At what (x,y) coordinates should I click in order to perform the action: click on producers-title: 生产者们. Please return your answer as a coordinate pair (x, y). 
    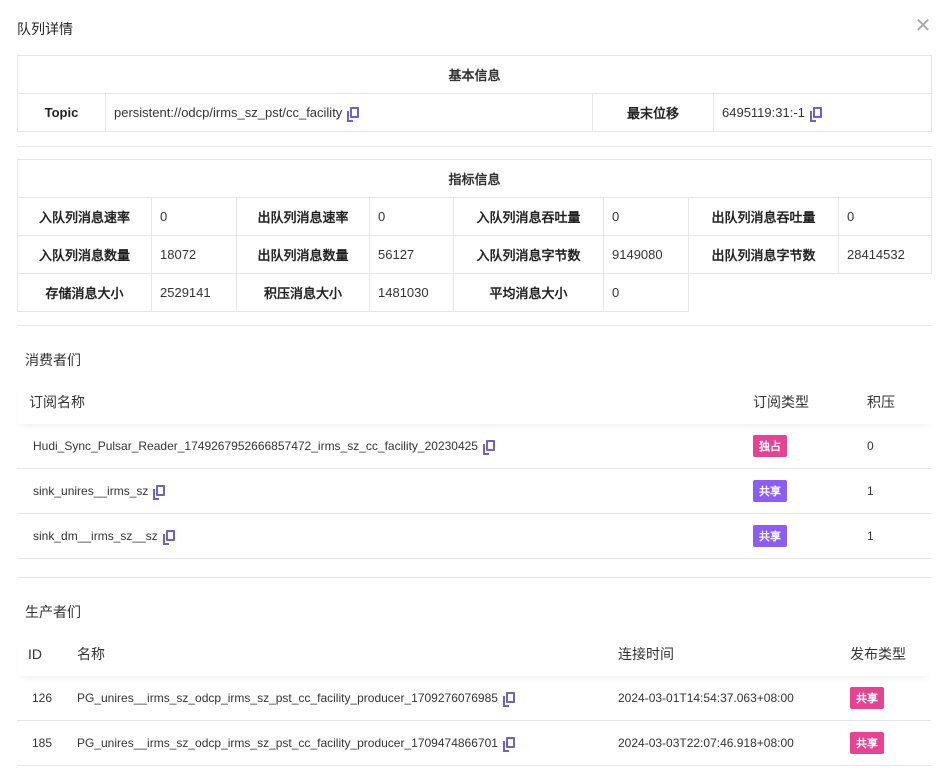
    Looking at the image, I should click on (53, 612).